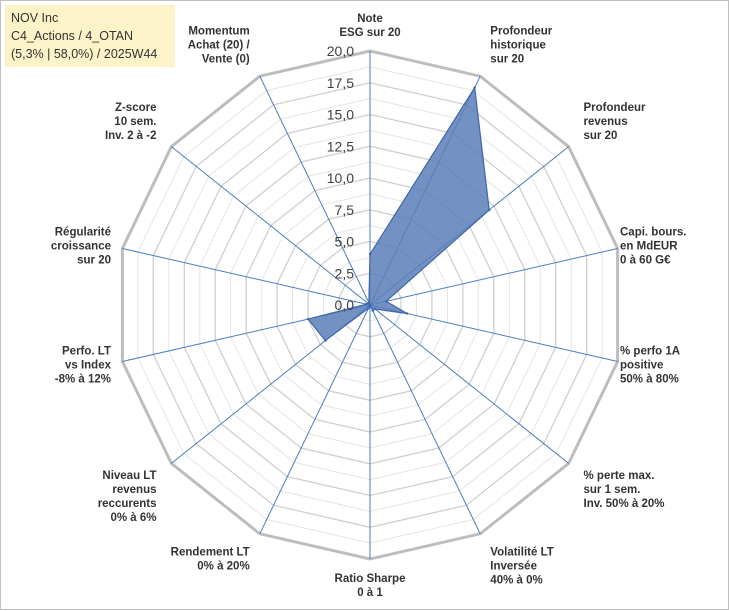  What do you see at coordinates (645, 260) in the screenshot?
I see `axis-label-line: 0 à 60 G€` at bounding box center [645, 260].